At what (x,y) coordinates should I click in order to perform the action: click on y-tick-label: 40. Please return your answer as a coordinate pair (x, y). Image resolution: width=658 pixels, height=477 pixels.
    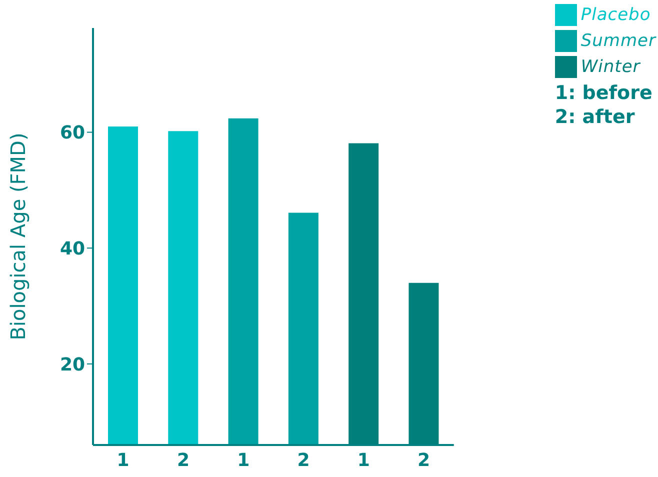
    Looking at the image, I should click on (72, 249).